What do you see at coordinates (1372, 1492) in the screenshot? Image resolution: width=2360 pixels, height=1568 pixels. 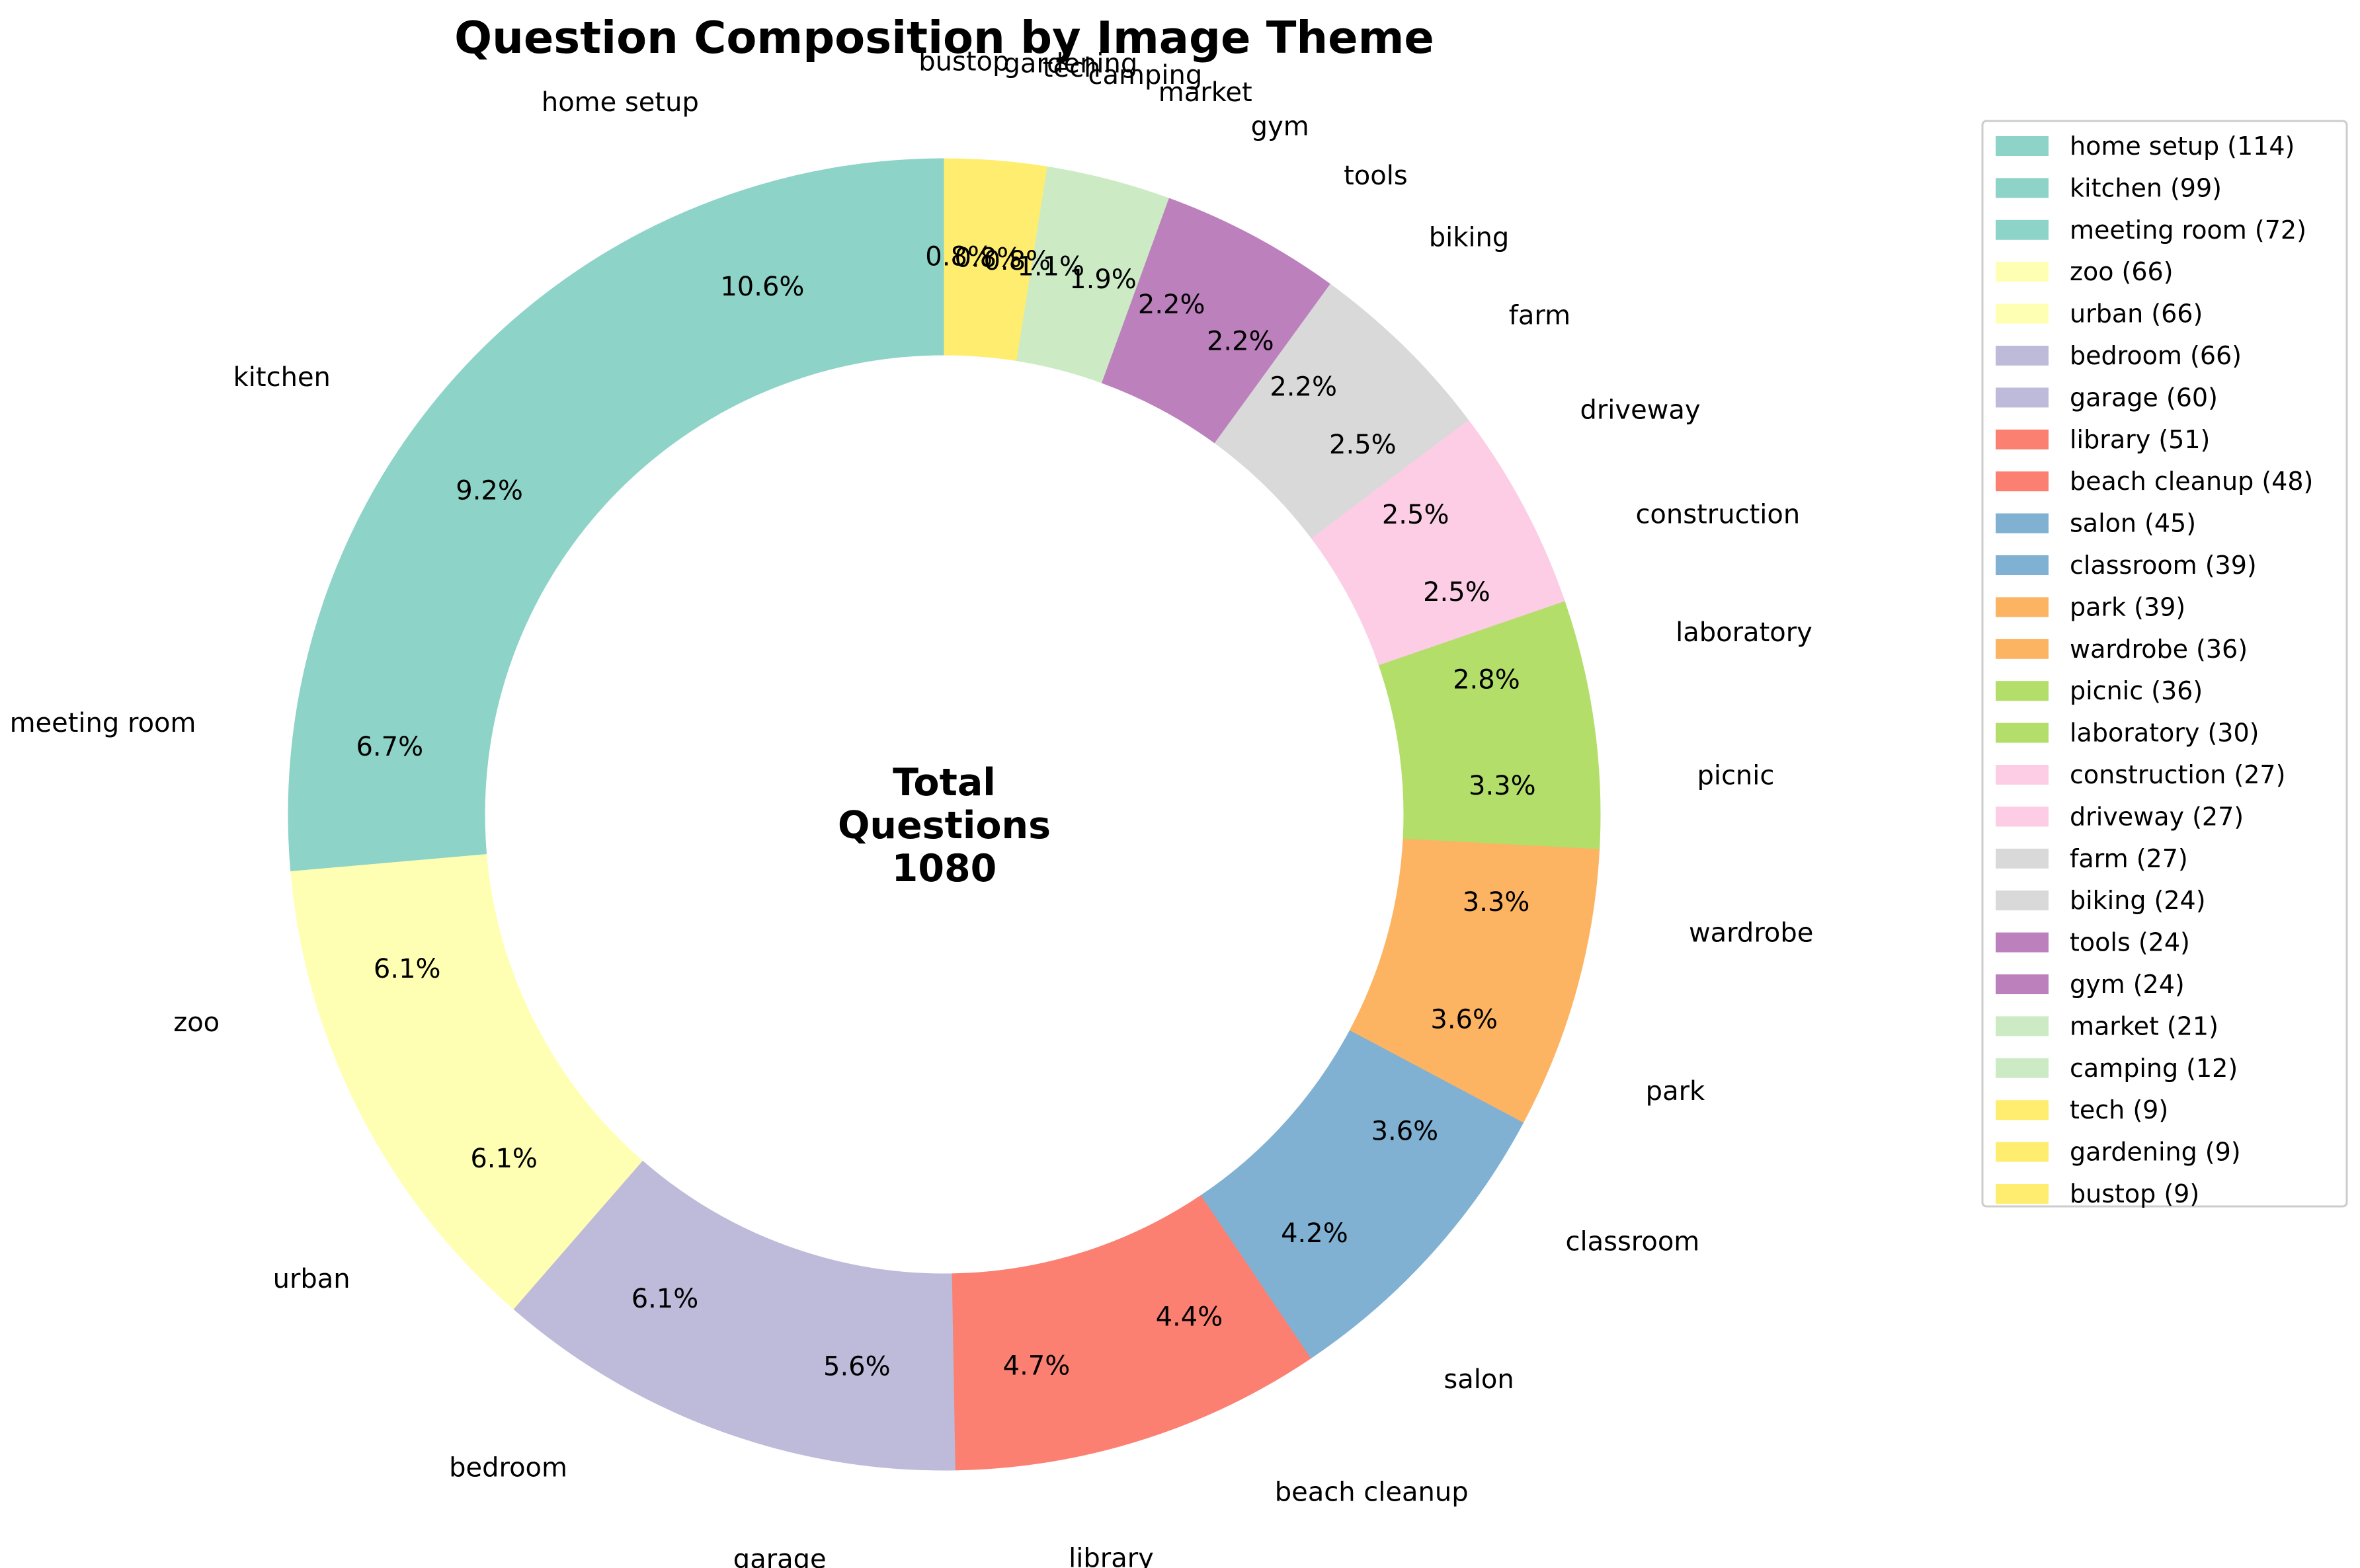 I see `slice-label-beach-cleanup: beach cleanup` at bounding box center [1372, 1492].